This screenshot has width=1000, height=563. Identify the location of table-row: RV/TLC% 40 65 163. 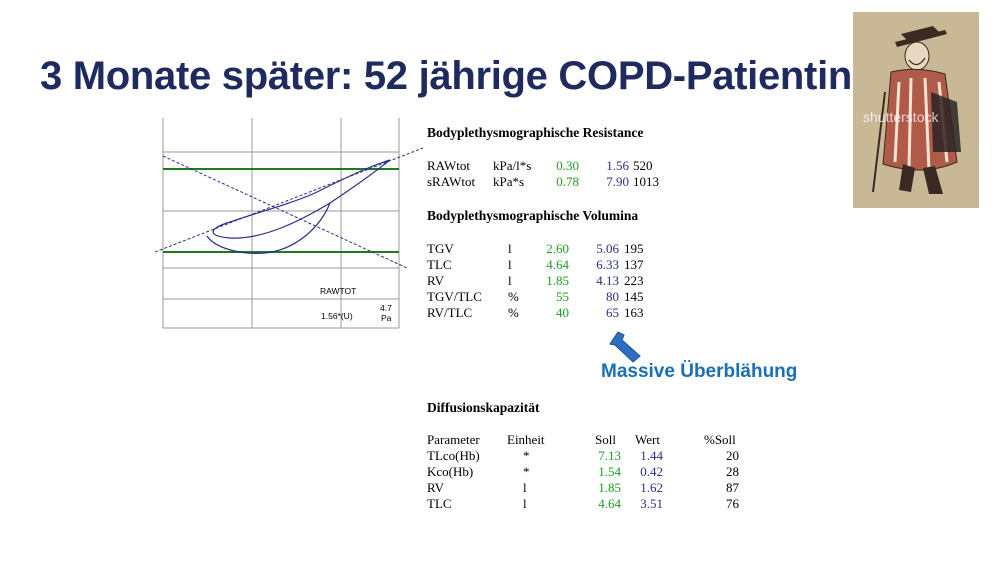
(587, 313).